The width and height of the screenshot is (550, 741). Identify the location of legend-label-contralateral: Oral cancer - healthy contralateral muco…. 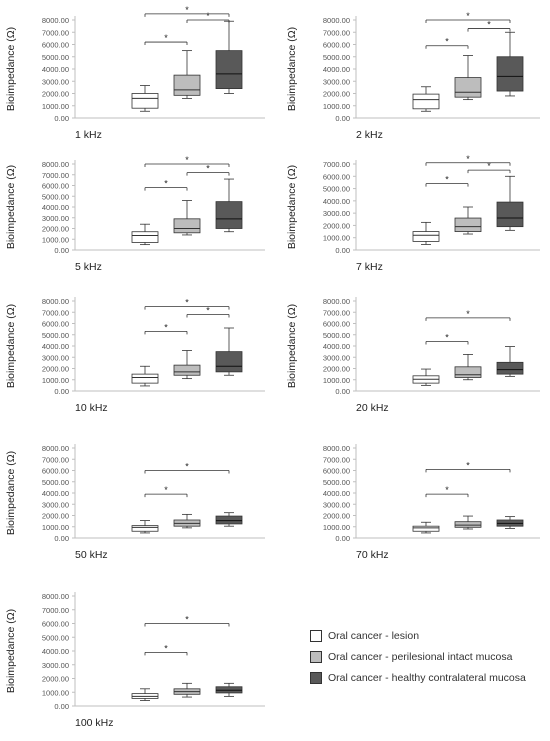
(427, 678).